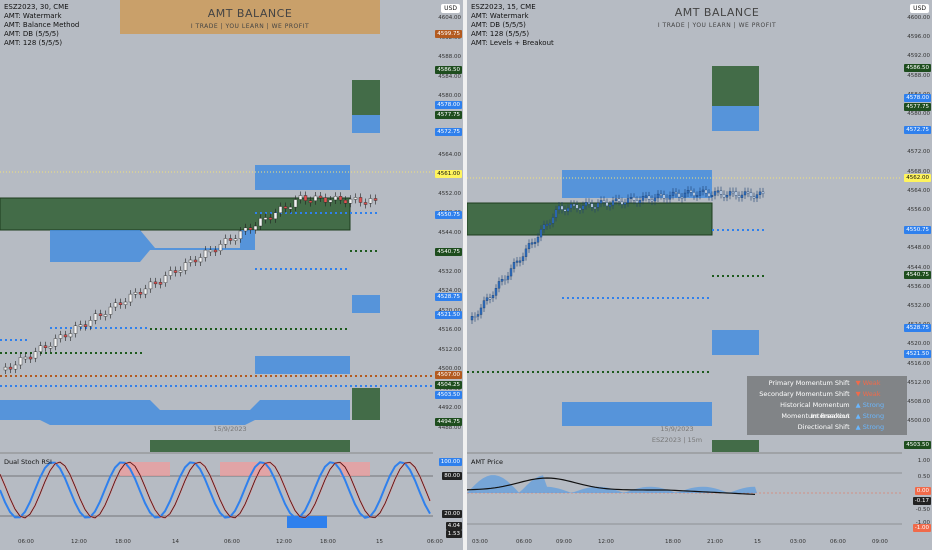 This screenshot has height=550, width=932. Describe the element at coordinates (917, 328) in the screenshot. I see `price-tag: 4528.75` at that location.